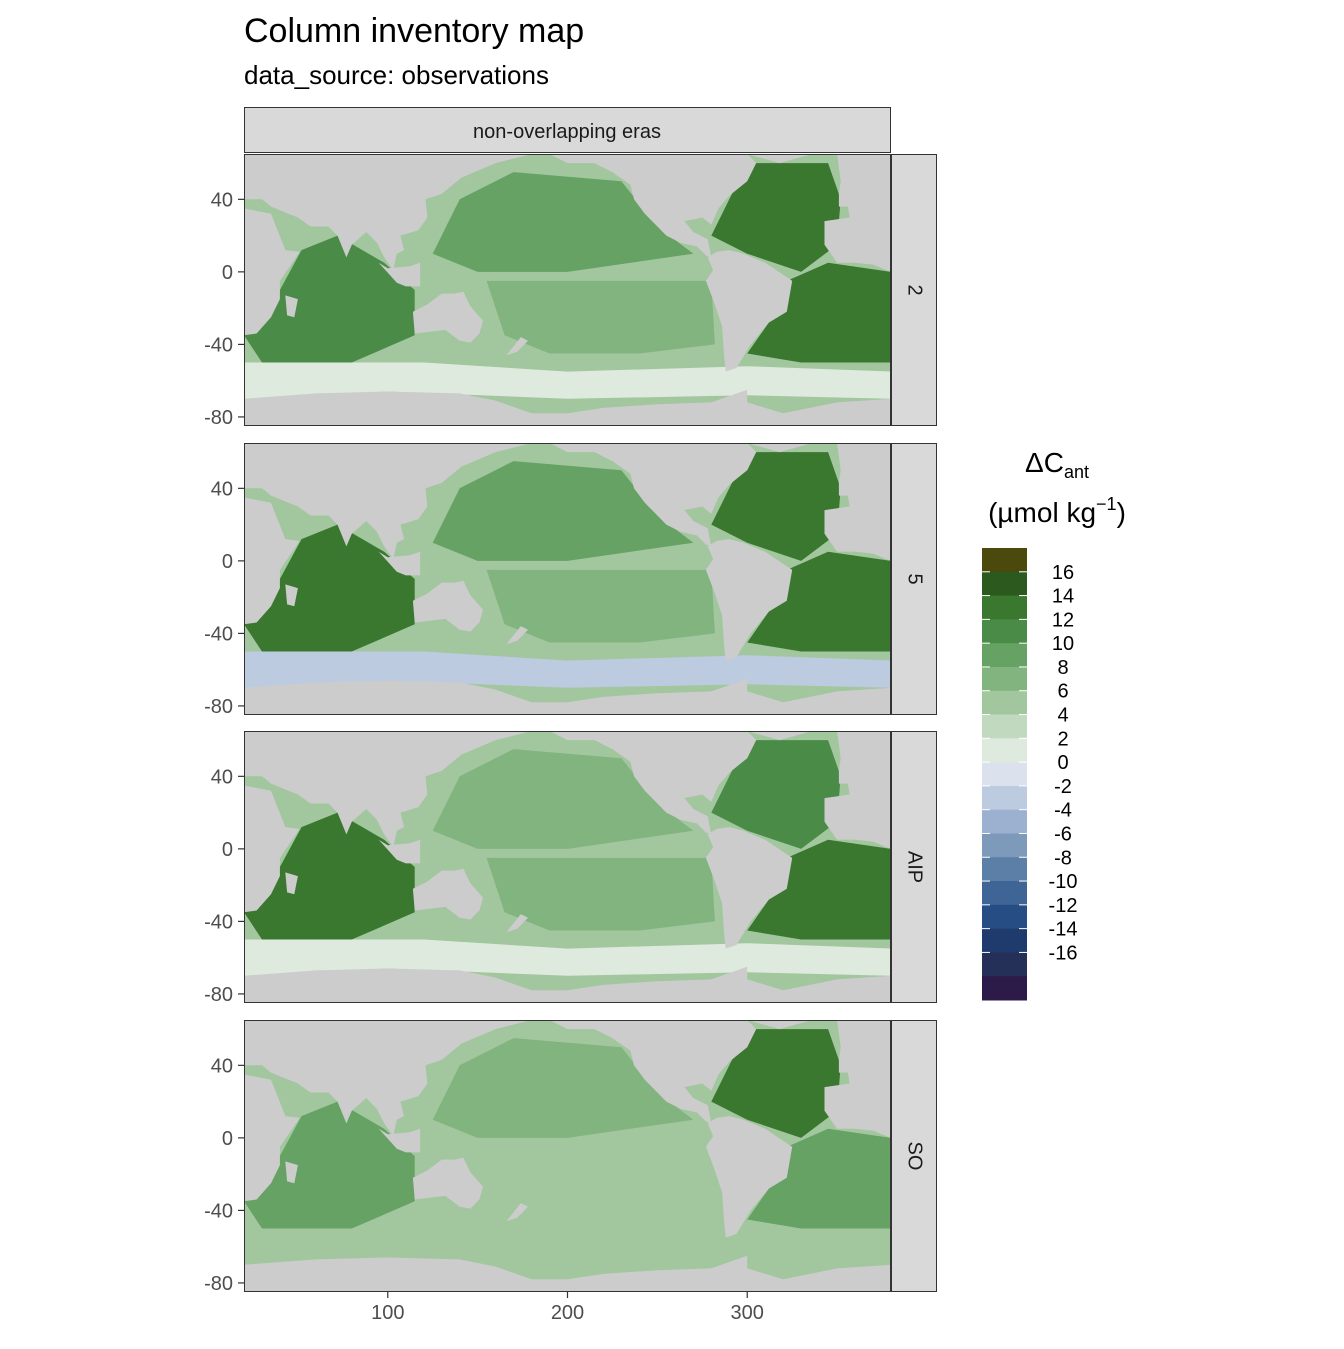 The image size is (1344, 1349). What do you see at coordinates (396, 75) in the screenshot?
I see `chart-subtitle: data_source: observations` at bounding box center [396, 75].